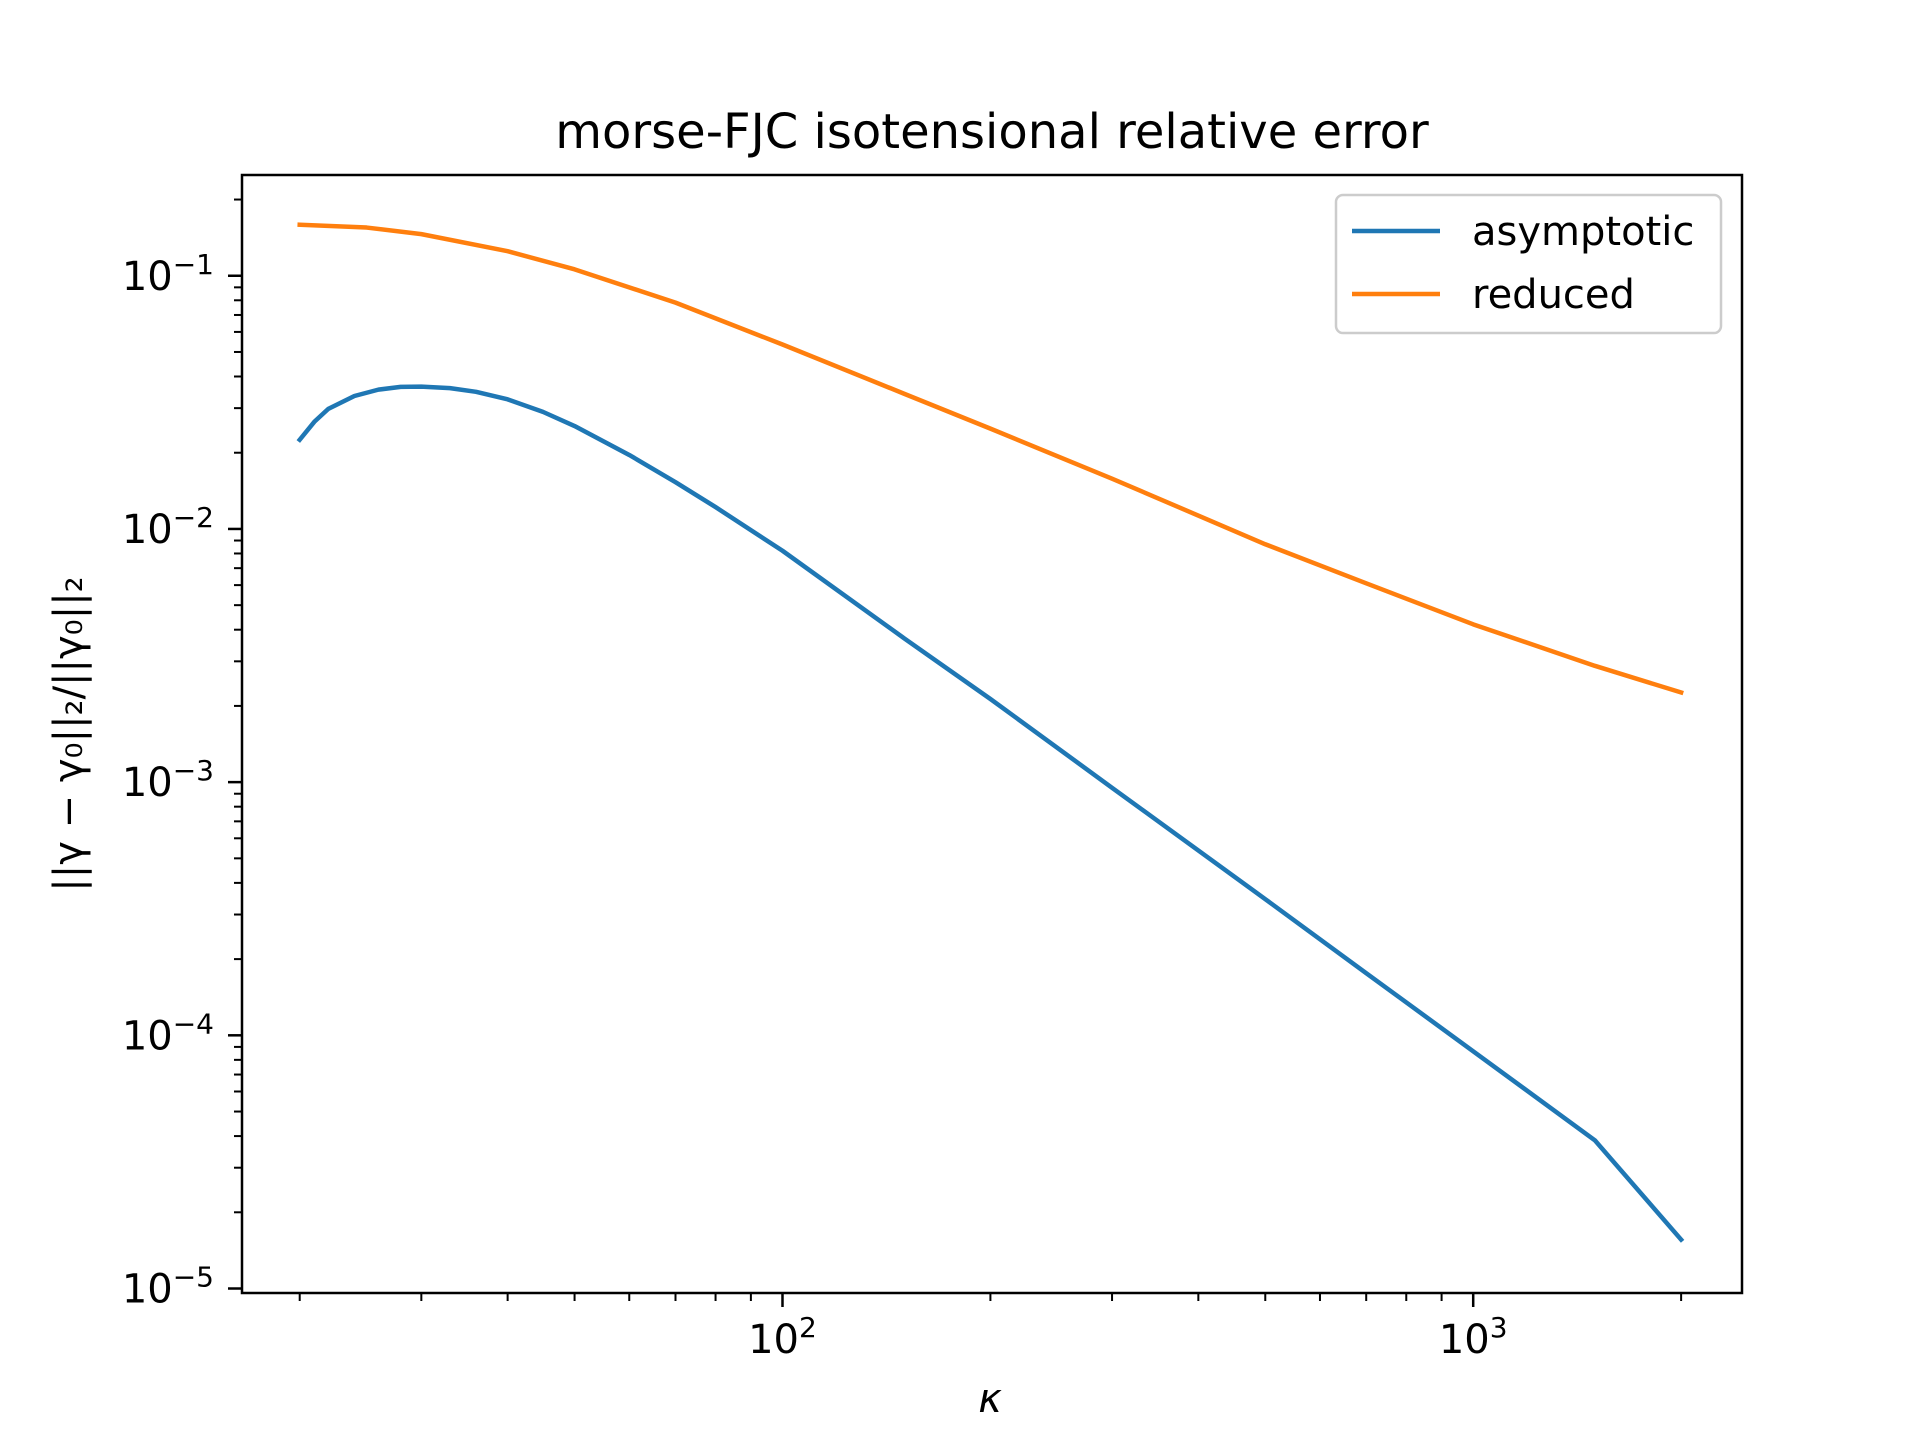  Describe the element at coordinates (1583, 232) in the screenshot. I see `legend-label-asymptotic: asymptotic` at that location.